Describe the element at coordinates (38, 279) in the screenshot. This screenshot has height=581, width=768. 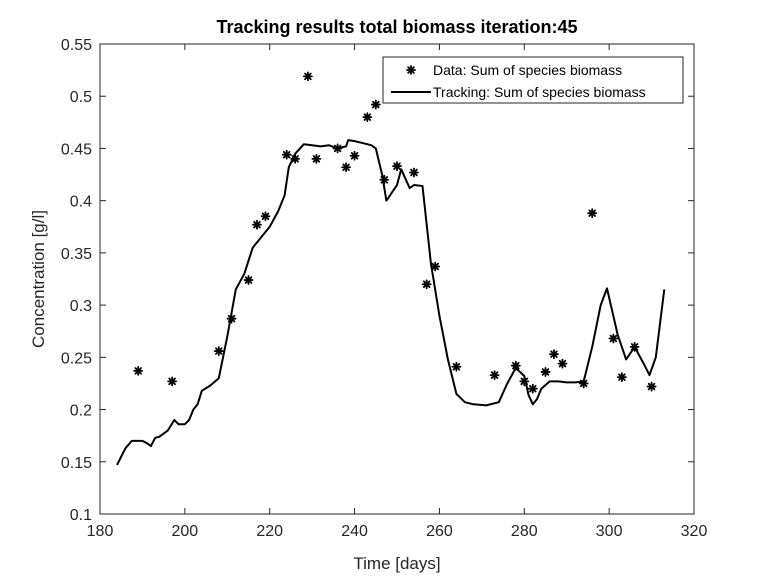
I see `y-axis-label: Concentration [g/l]` at that location.